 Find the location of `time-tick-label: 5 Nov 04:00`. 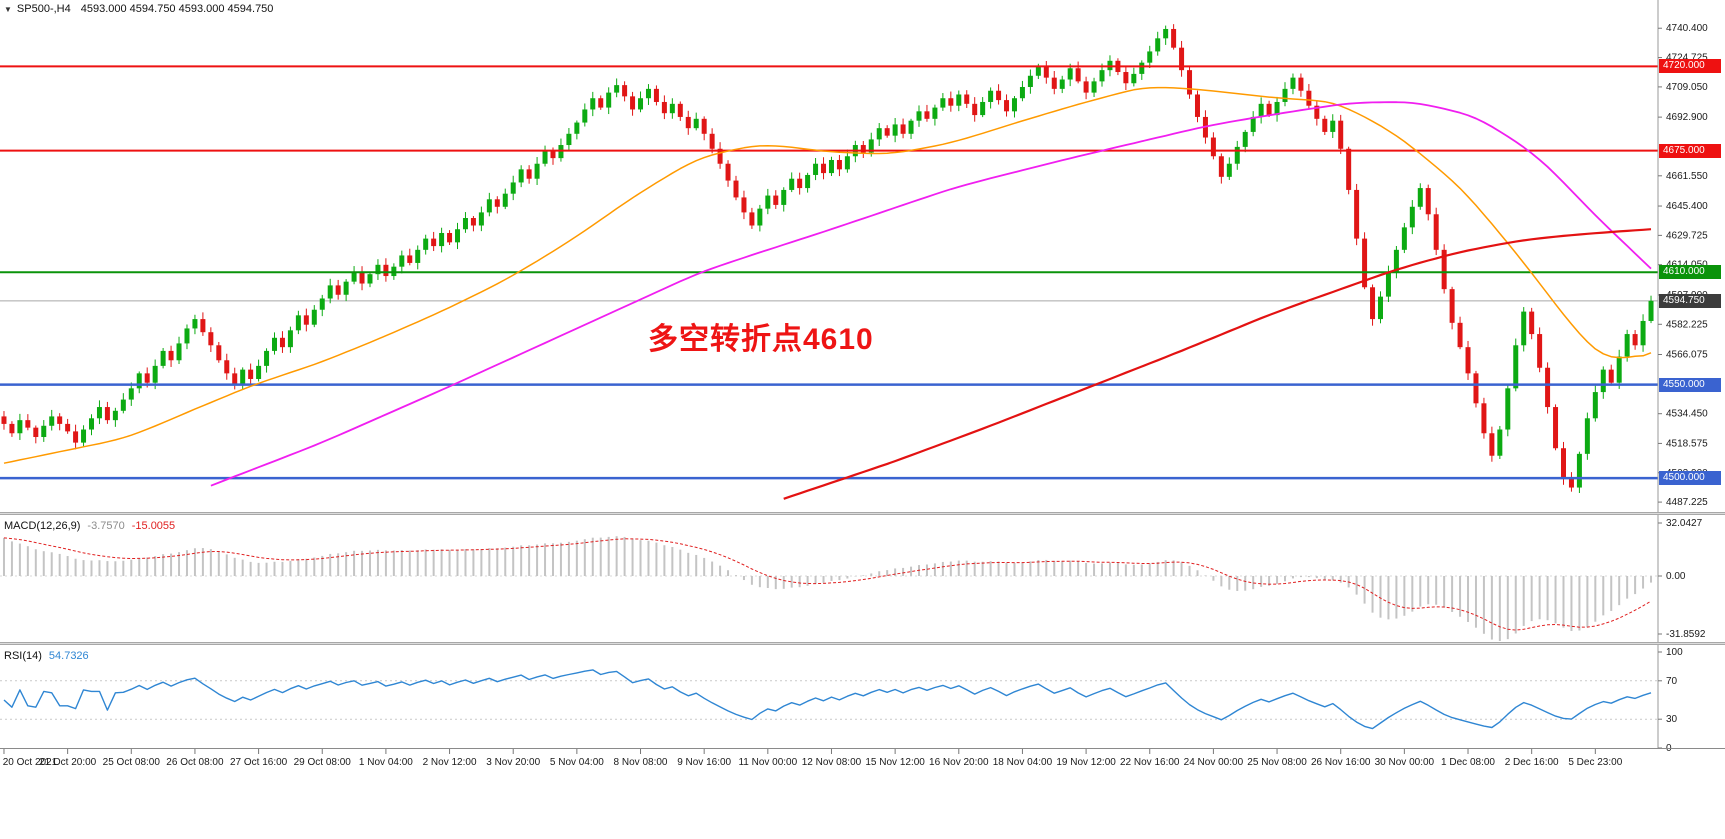

time-tick-label: 5 Nov 04:00 is located at coordinates (577, 762).